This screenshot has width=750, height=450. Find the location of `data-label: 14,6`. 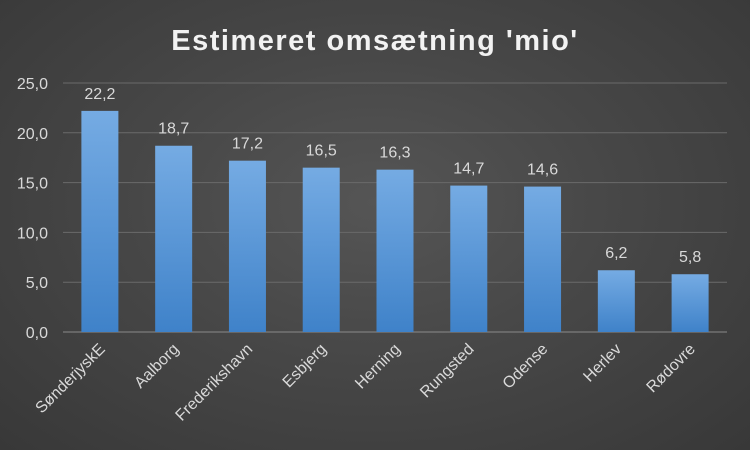

data-label: 14,6 is located at coordinates (542, 170).